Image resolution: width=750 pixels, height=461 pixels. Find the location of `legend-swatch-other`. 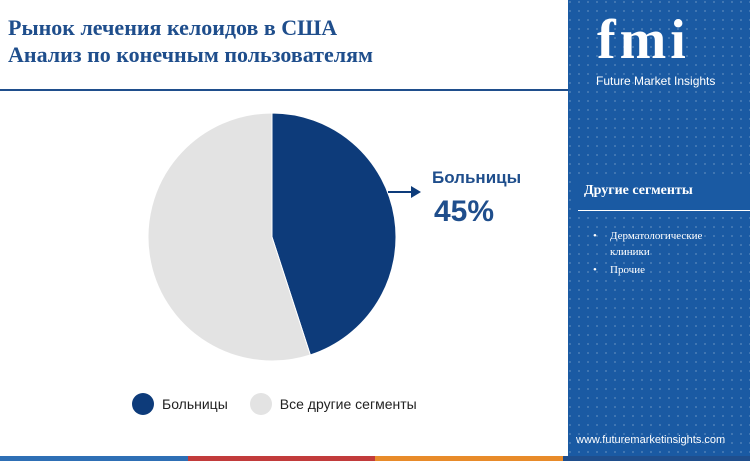

legend-swatch-other is located at coordinates (260, 404).